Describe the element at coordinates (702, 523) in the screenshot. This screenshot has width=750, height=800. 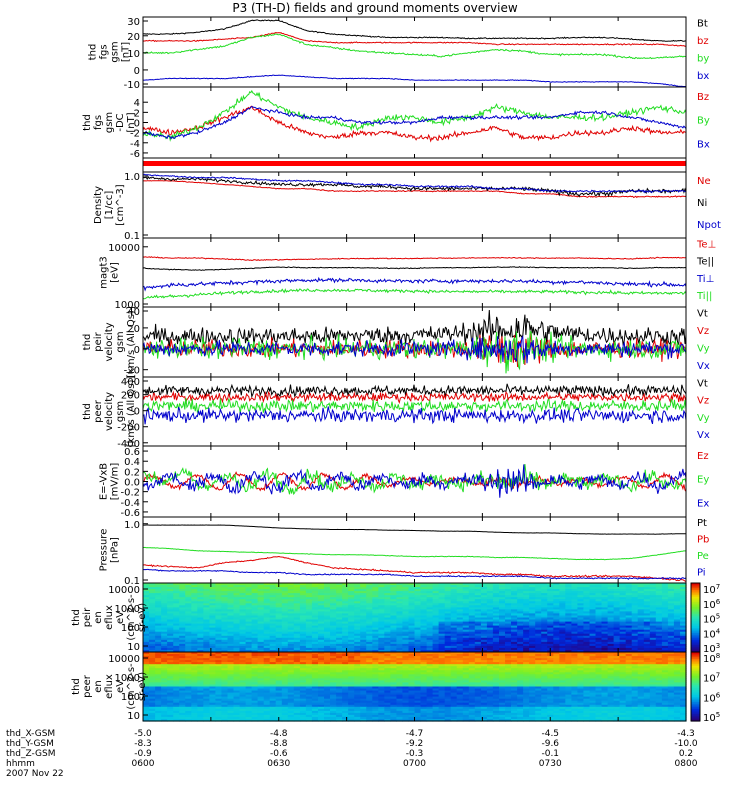
I see `legend-label: Pt` at that location.